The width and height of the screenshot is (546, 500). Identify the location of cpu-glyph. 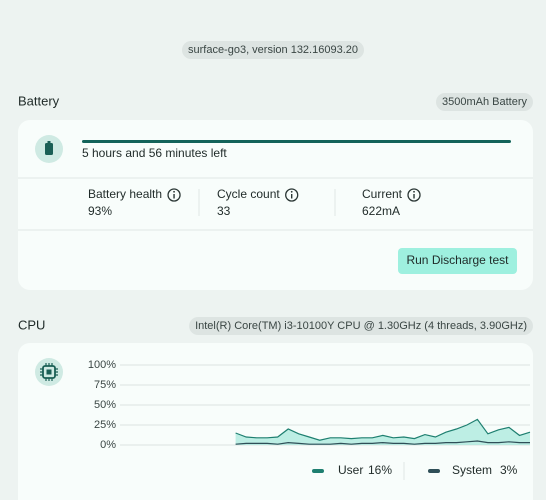
(49, 372).